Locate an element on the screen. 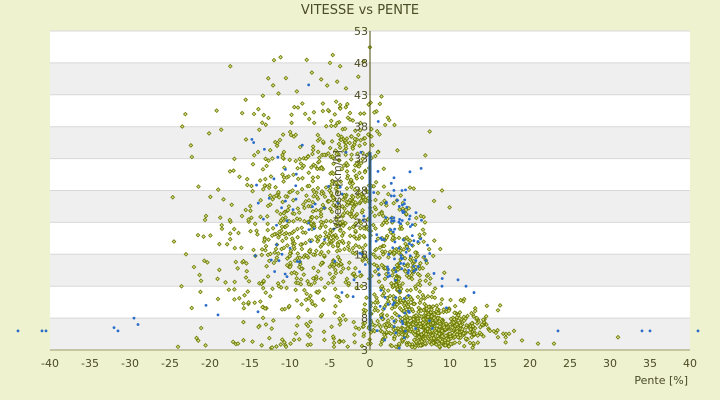 The image size is (720, 400). y-tick-label: 13 is located at coordinates (361, 286).